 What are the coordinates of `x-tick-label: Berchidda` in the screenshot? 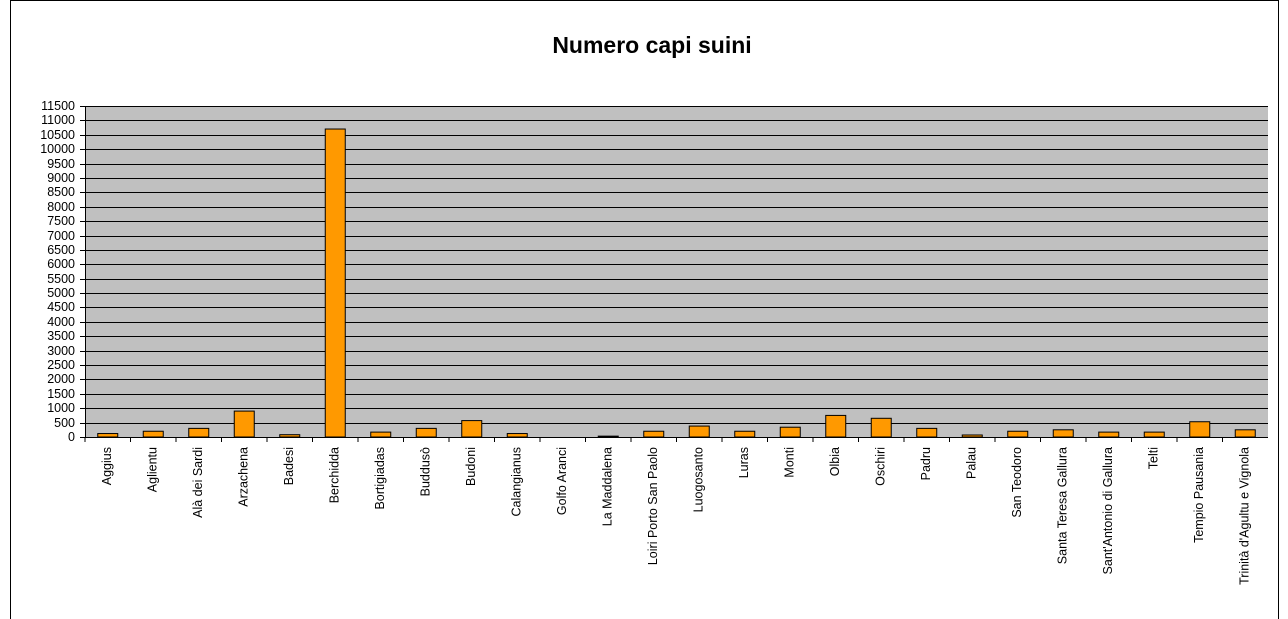 It's located at (335, 475).